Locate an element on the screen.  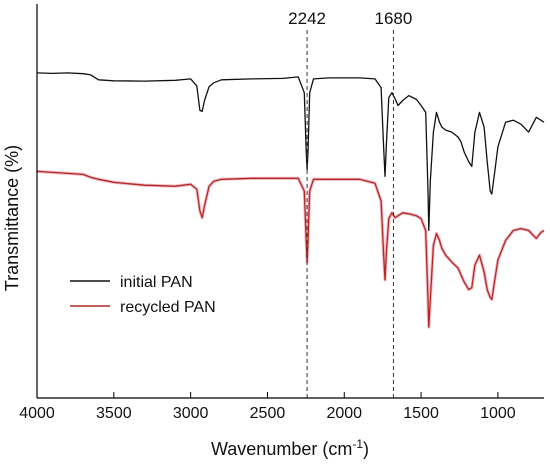
x-tick-label-3500: 3500 is located at coordinates (114, 413).